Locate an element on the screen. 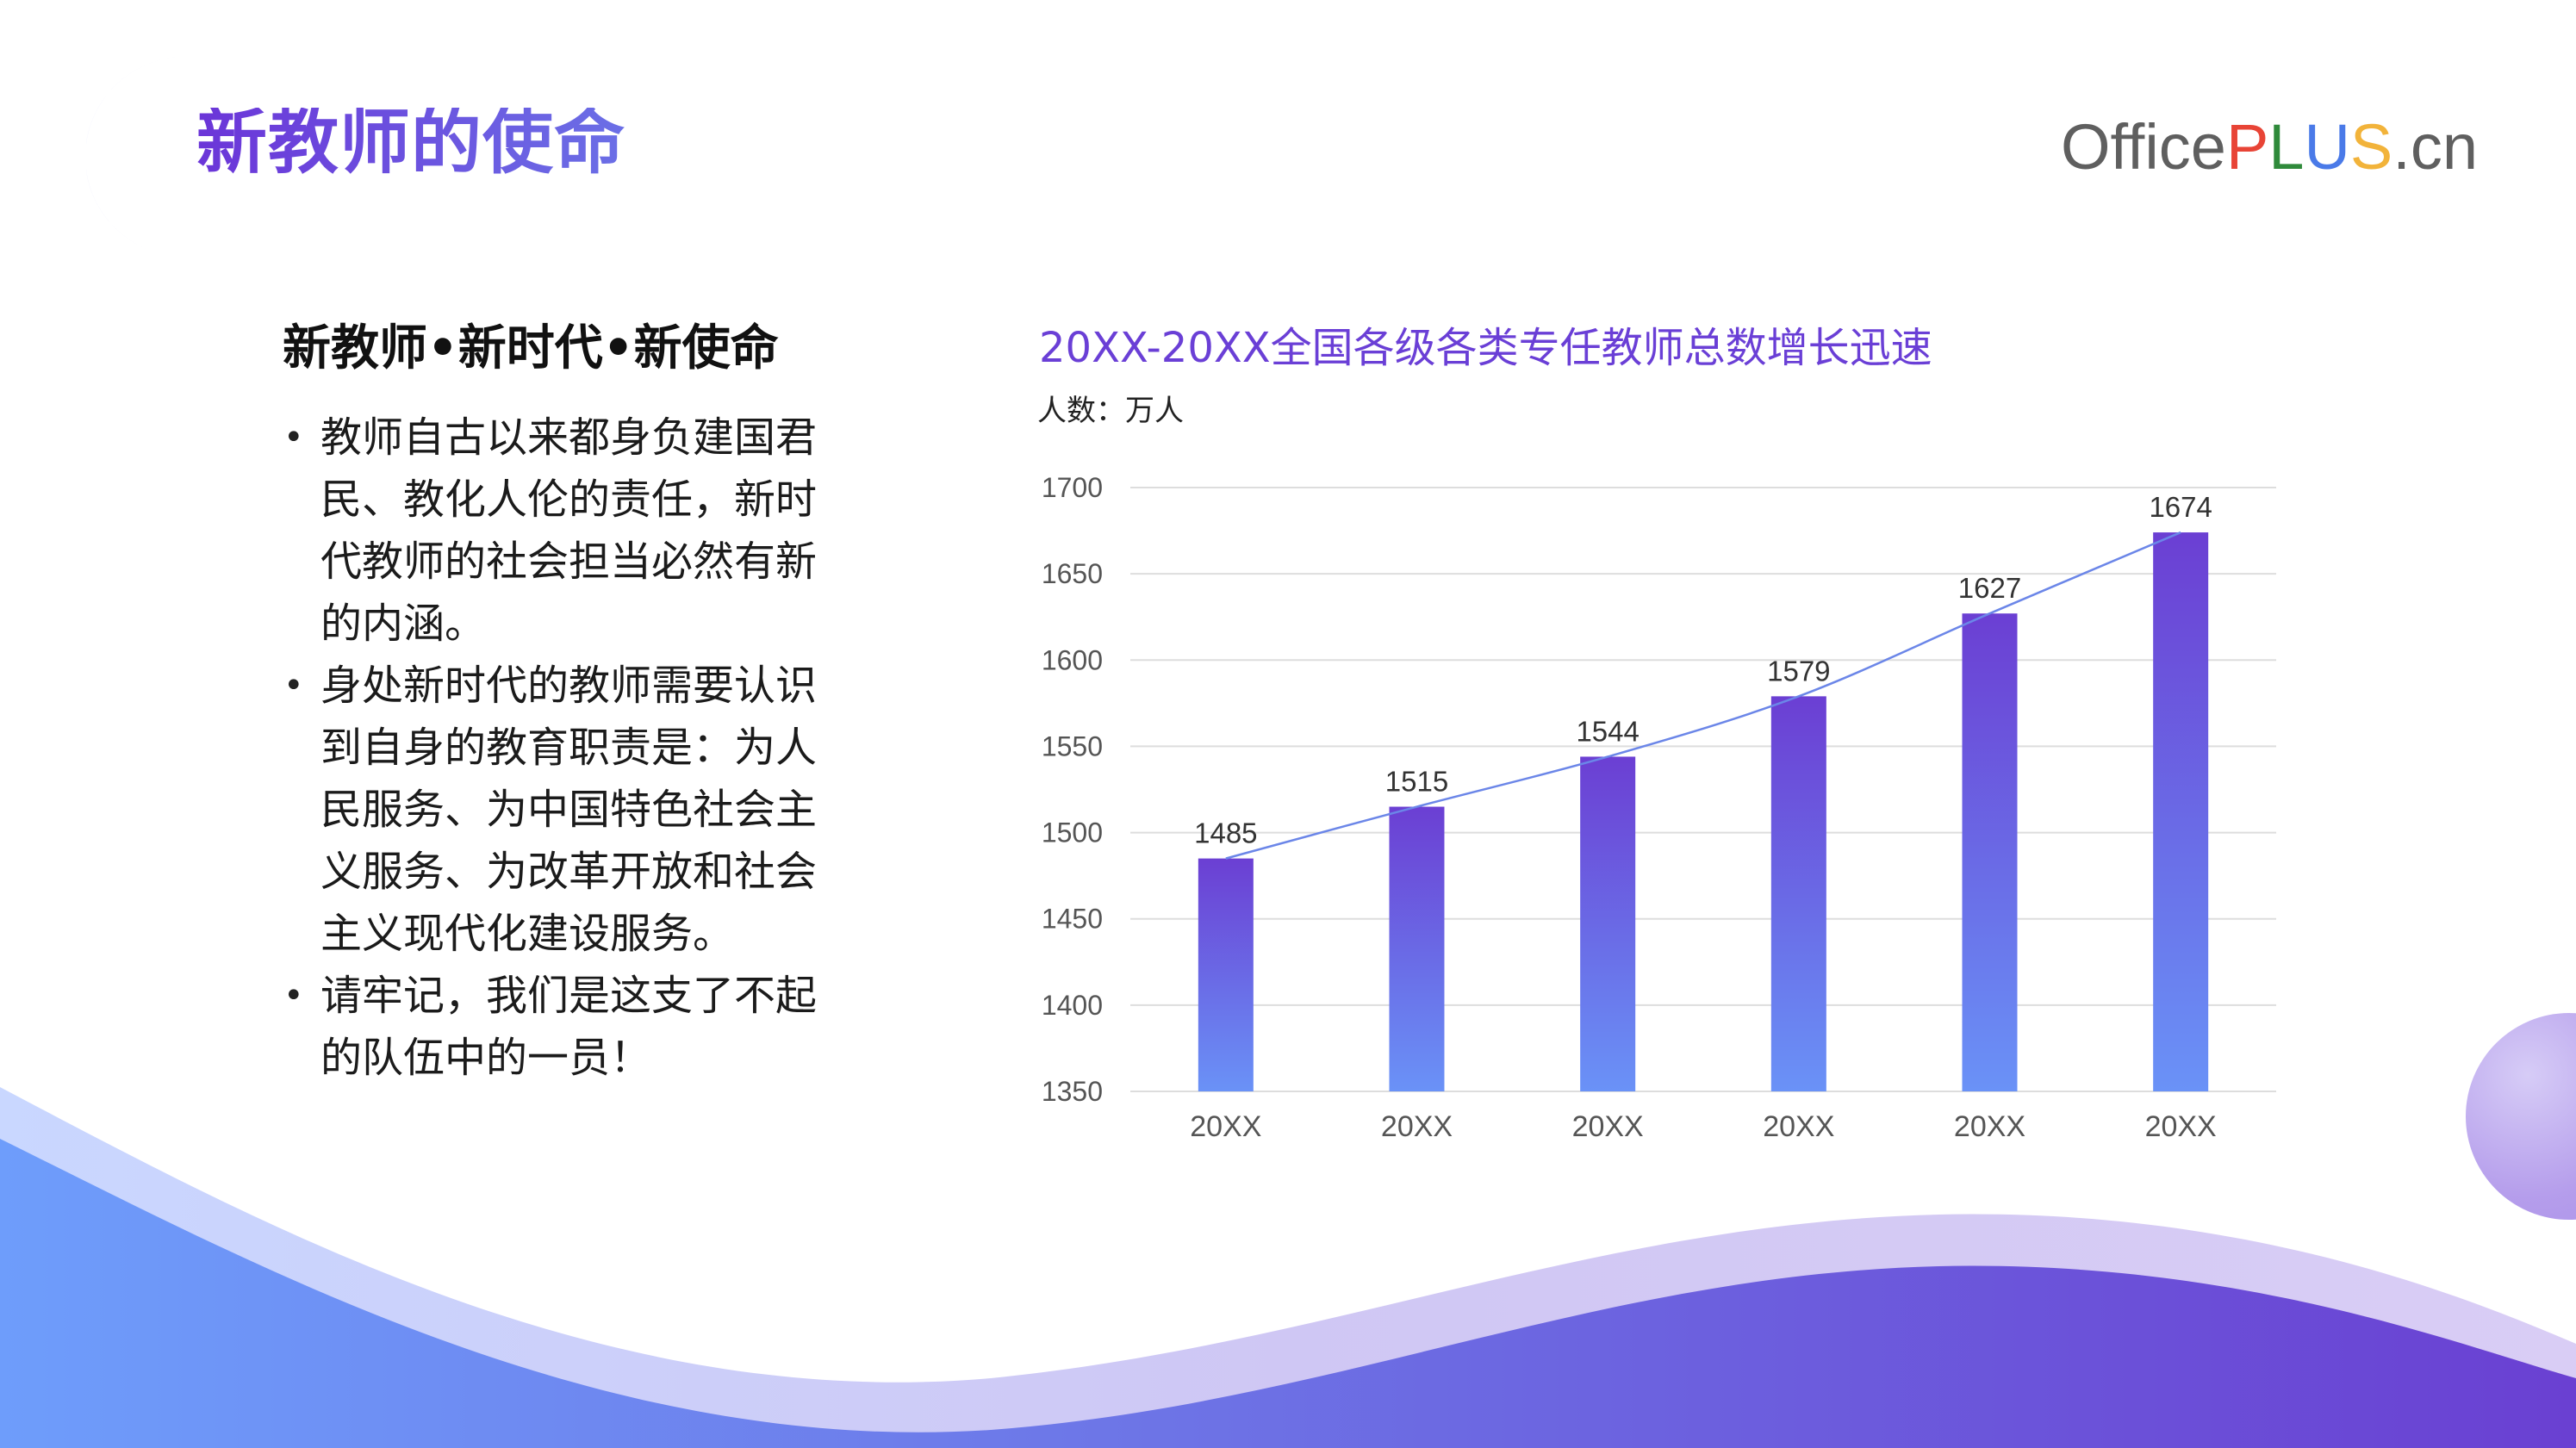 This screenshot has width=2576, height=1448. bullet-item: • 请牢记，我们是这支了不起的队伍中的一员！ is located at coordinates (553, 1027).